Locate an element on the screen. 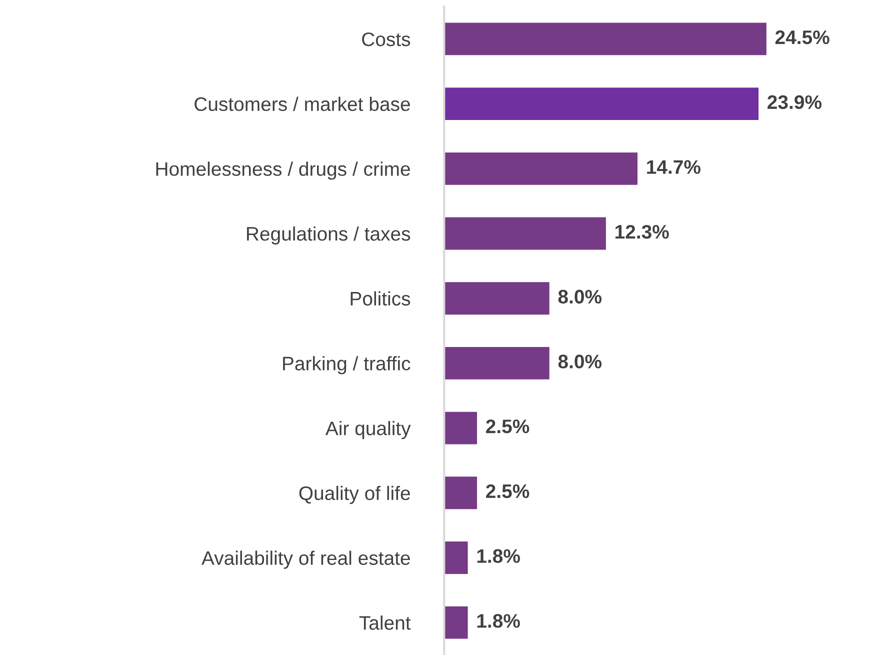  y-tick-label: Homelessness / drugs / crime is located at coordinates (283, 171).